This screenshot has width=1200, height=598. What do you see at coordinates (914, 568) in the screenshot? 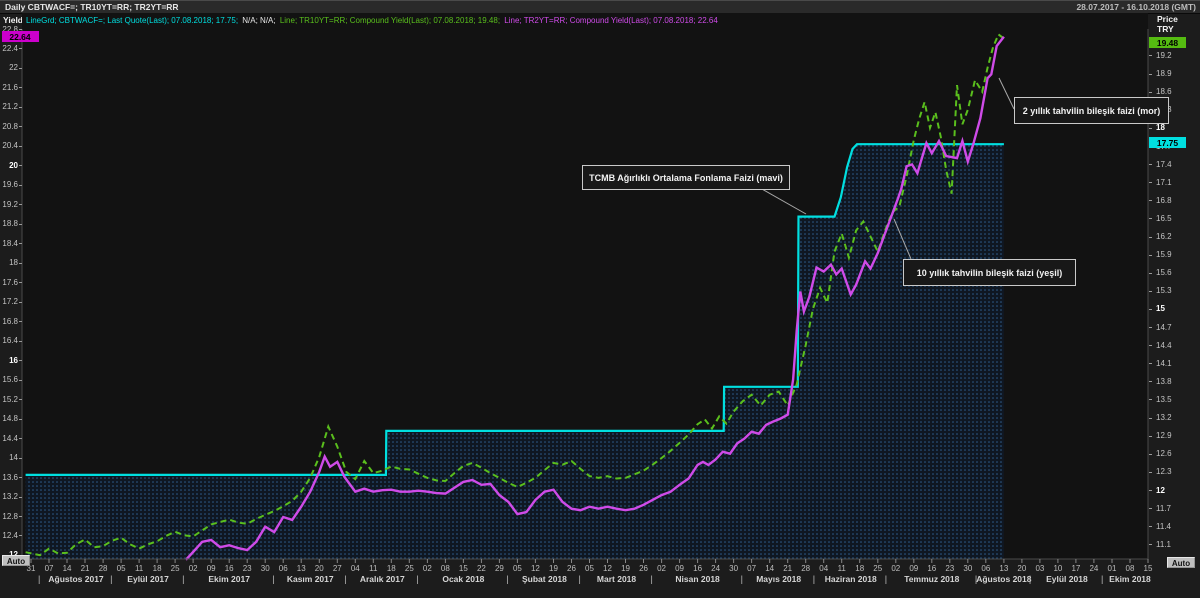
I see `x-axis-day-tick: 09` at bounding box center [914, 568].